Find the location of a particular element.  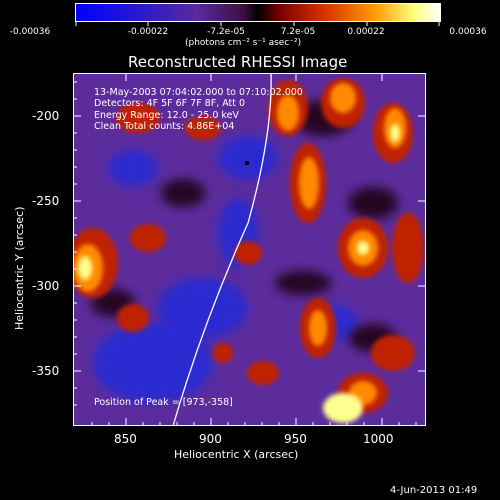

colorbar is located at coordinates (258, 12).